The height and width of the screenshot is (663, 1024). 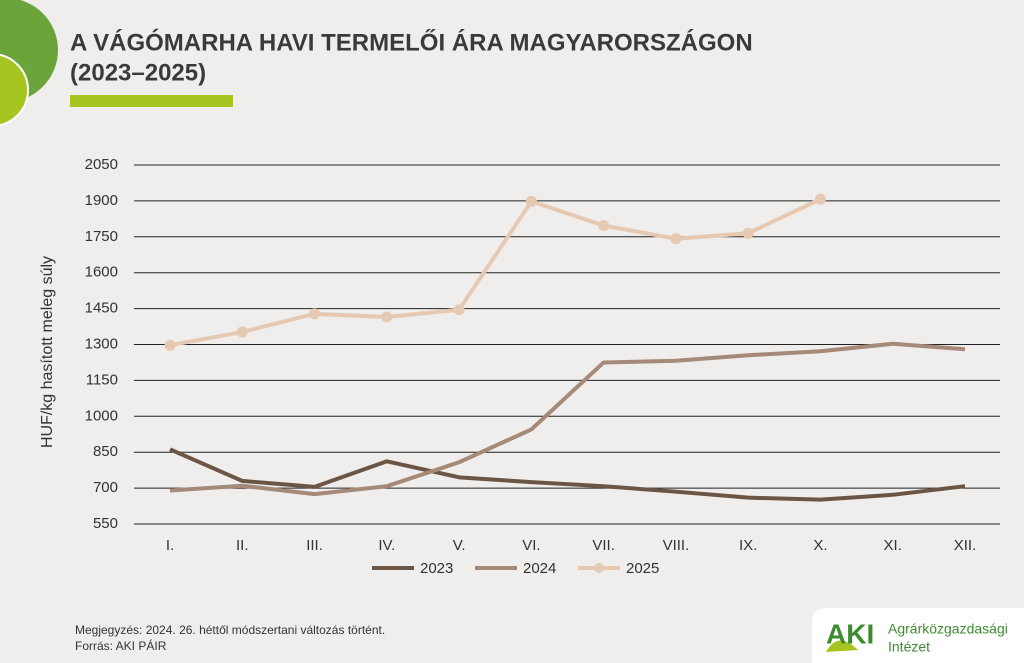 I want to click on title-underline, so click(x=151, y=101).